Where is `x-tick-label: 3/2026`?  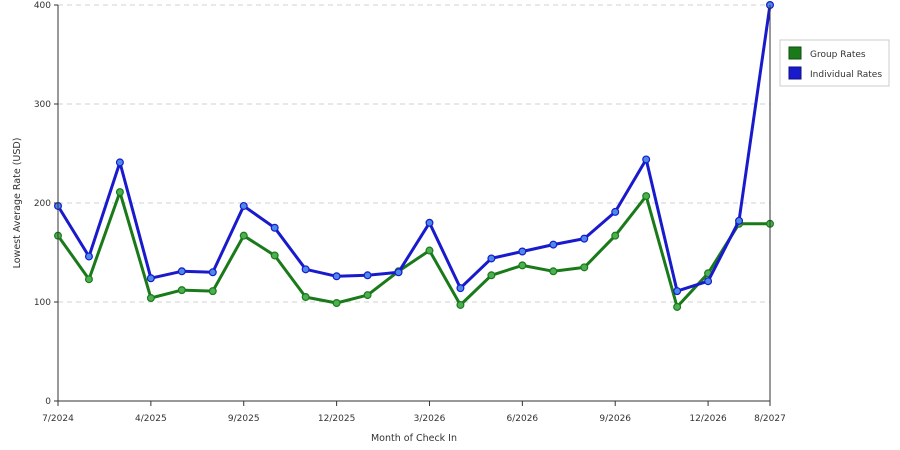 x-tick-label: 3/2026 is located at coordinates (430, 419).